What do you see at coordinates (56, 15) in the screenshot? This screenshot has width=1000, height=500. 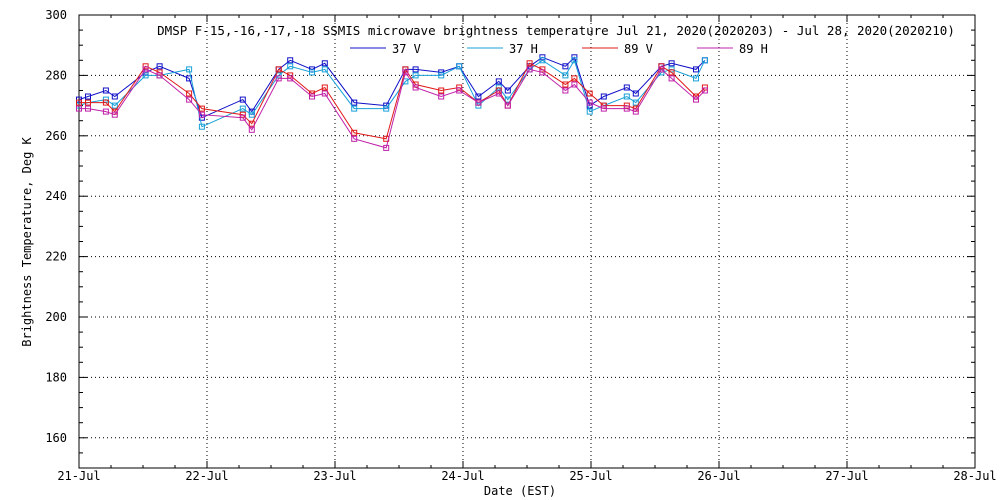 I see `y-tick-label: 300` at bounding box center [56, 15].